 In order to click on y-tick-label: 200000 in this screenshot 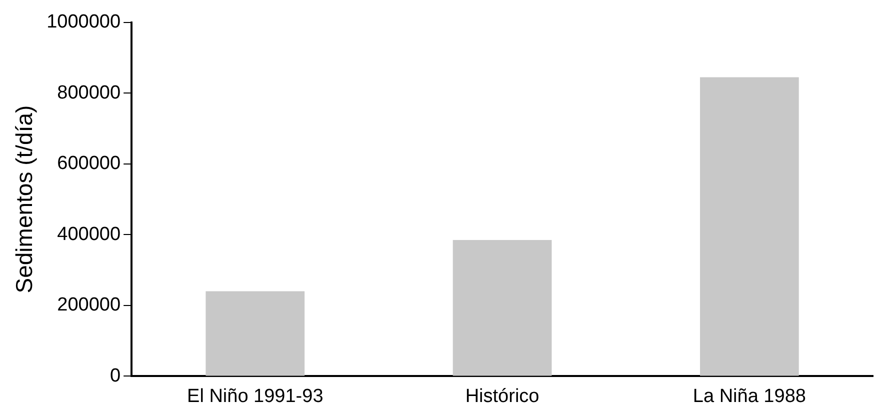, I will do `click(89, 305)`.